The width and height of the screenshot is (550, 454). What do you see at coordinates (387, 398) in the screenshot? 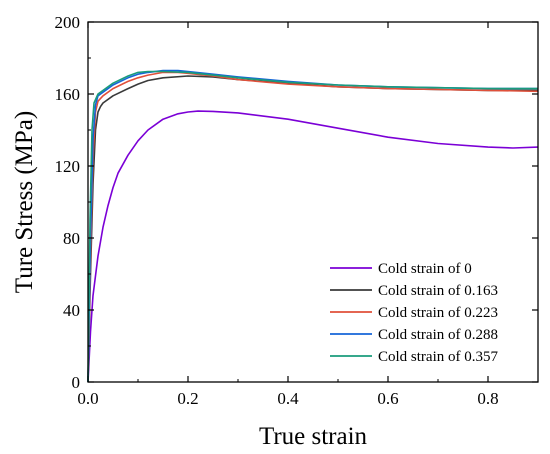
I see `x-tick-label: 0.6` at bounding box center [387, 398].